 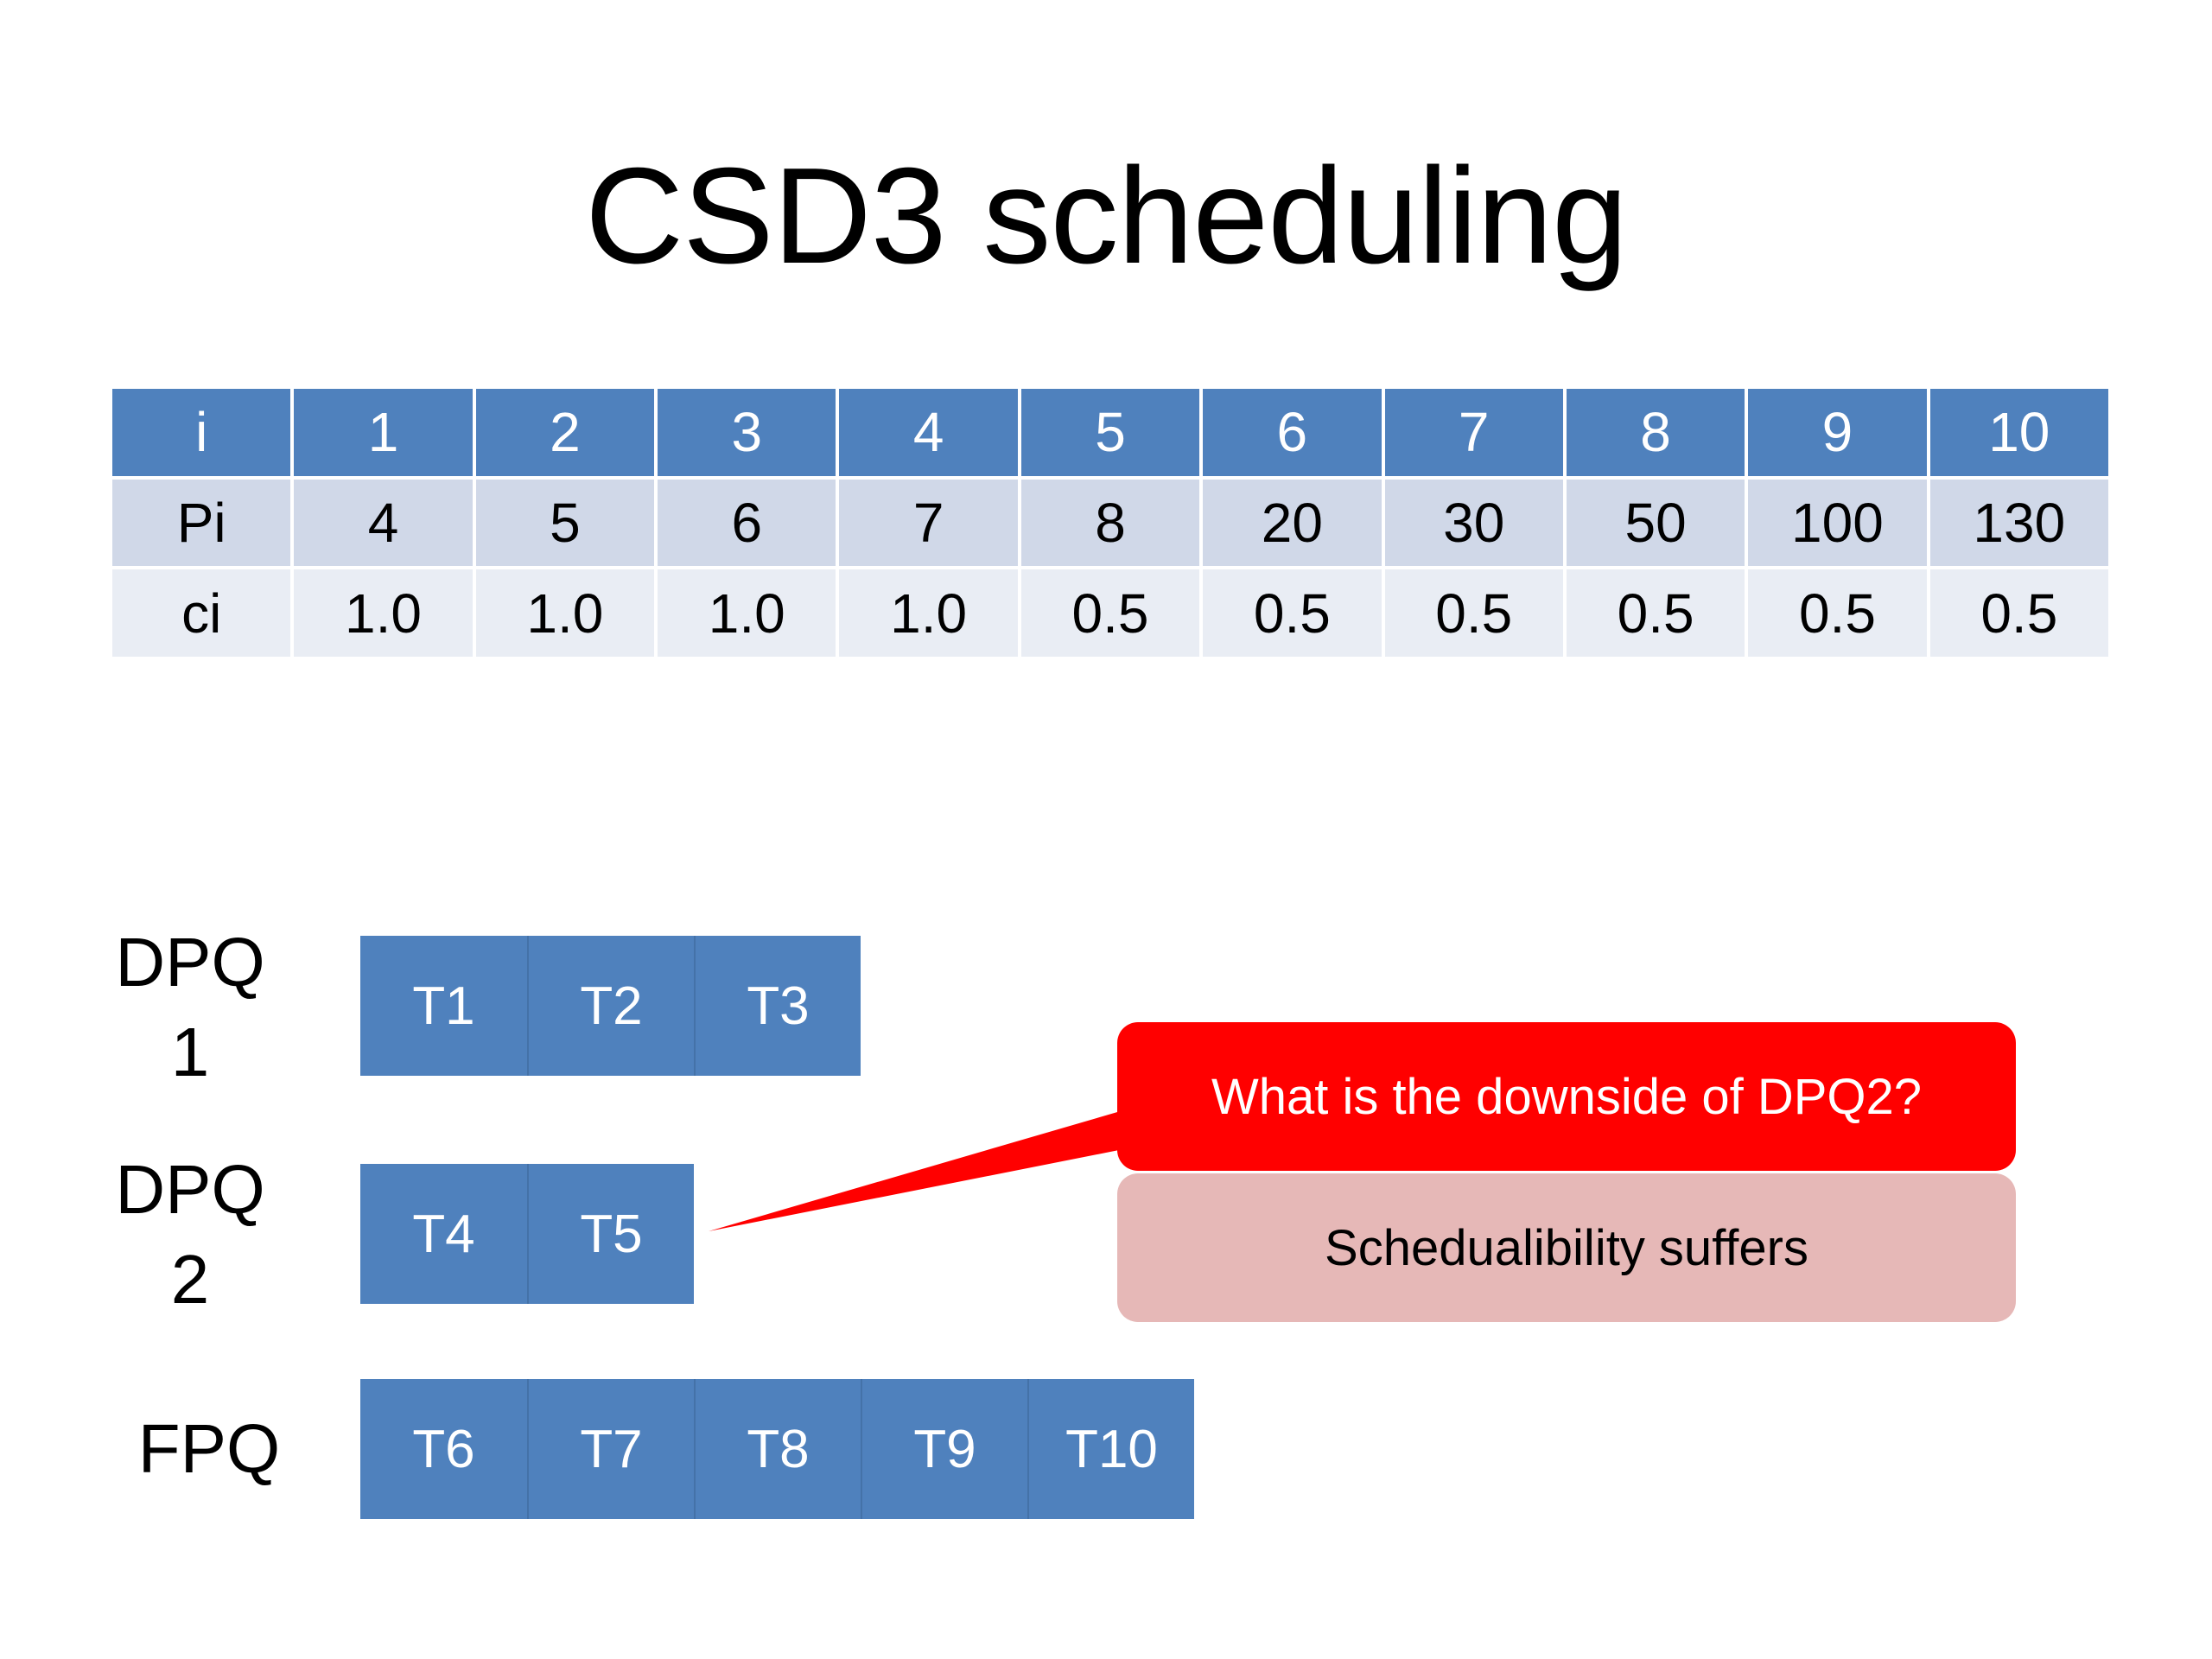 I want to click on queue-label-line2: 2, so click(x=190, y=1279).